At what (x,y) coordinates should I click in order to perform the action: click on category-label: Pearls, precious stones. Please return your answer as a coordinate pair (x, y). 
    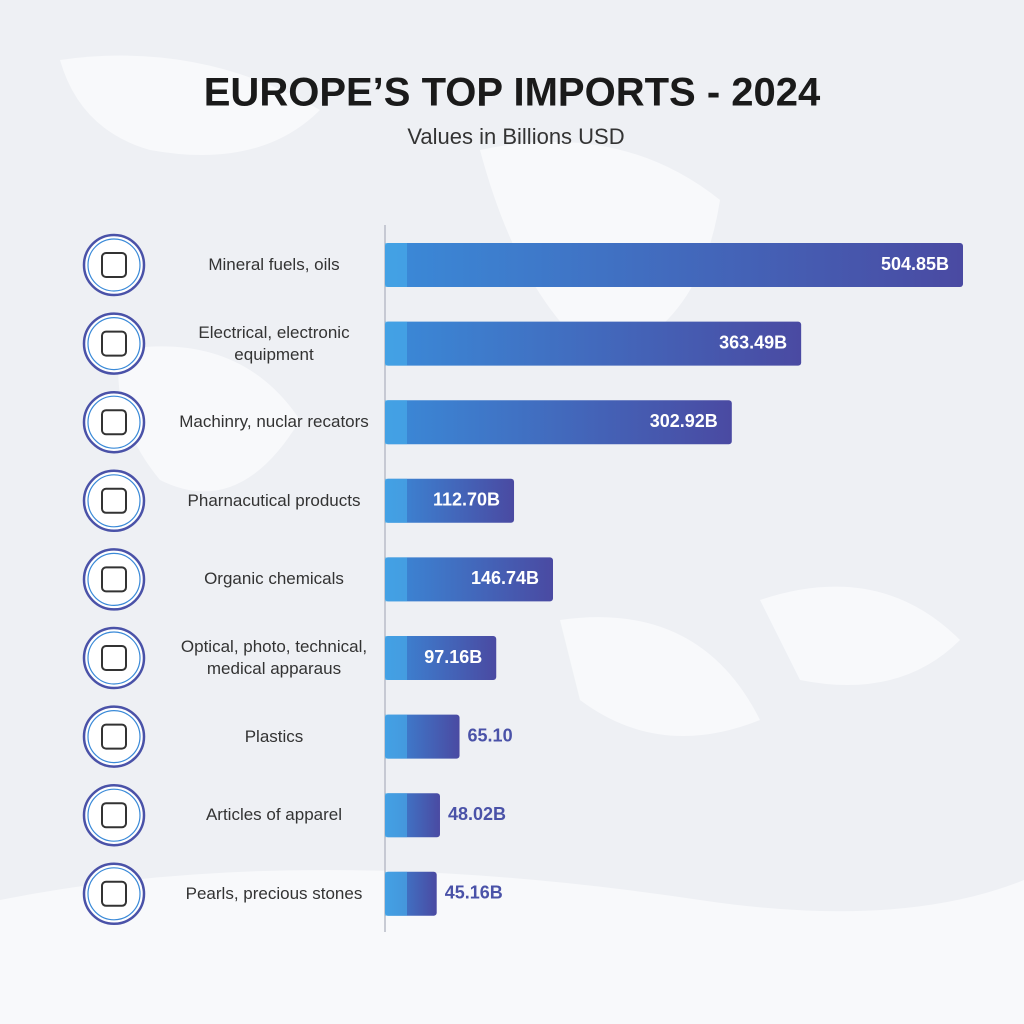
    Looking at the image, I should click on (274, 893).